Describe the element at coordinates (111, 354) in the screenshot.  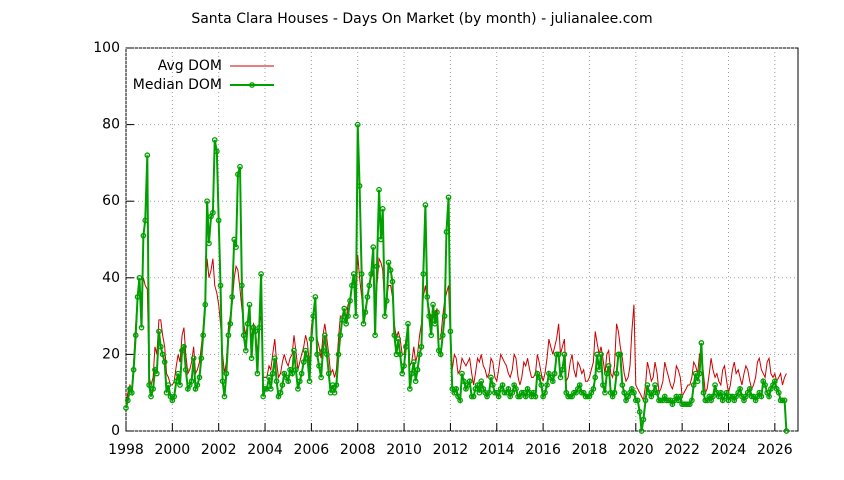
I see `y-tick-label: 20` at that location.